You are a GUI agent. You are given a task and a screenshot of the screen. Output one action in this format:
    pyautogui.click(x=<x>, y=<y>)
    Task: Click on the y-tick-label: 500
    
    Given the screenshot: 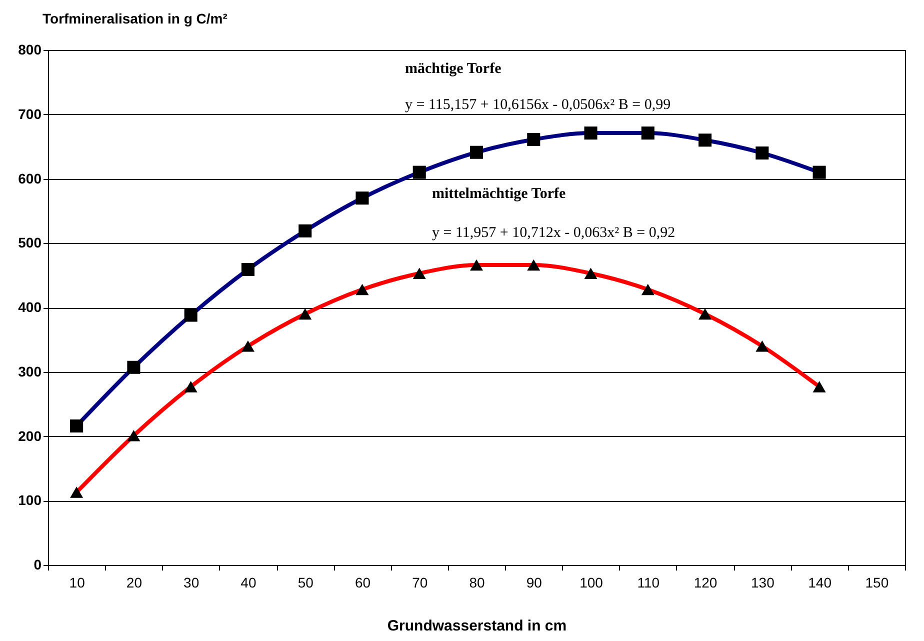 What is the action you would take?
    pyautogui.click(x=30, y=242)
    